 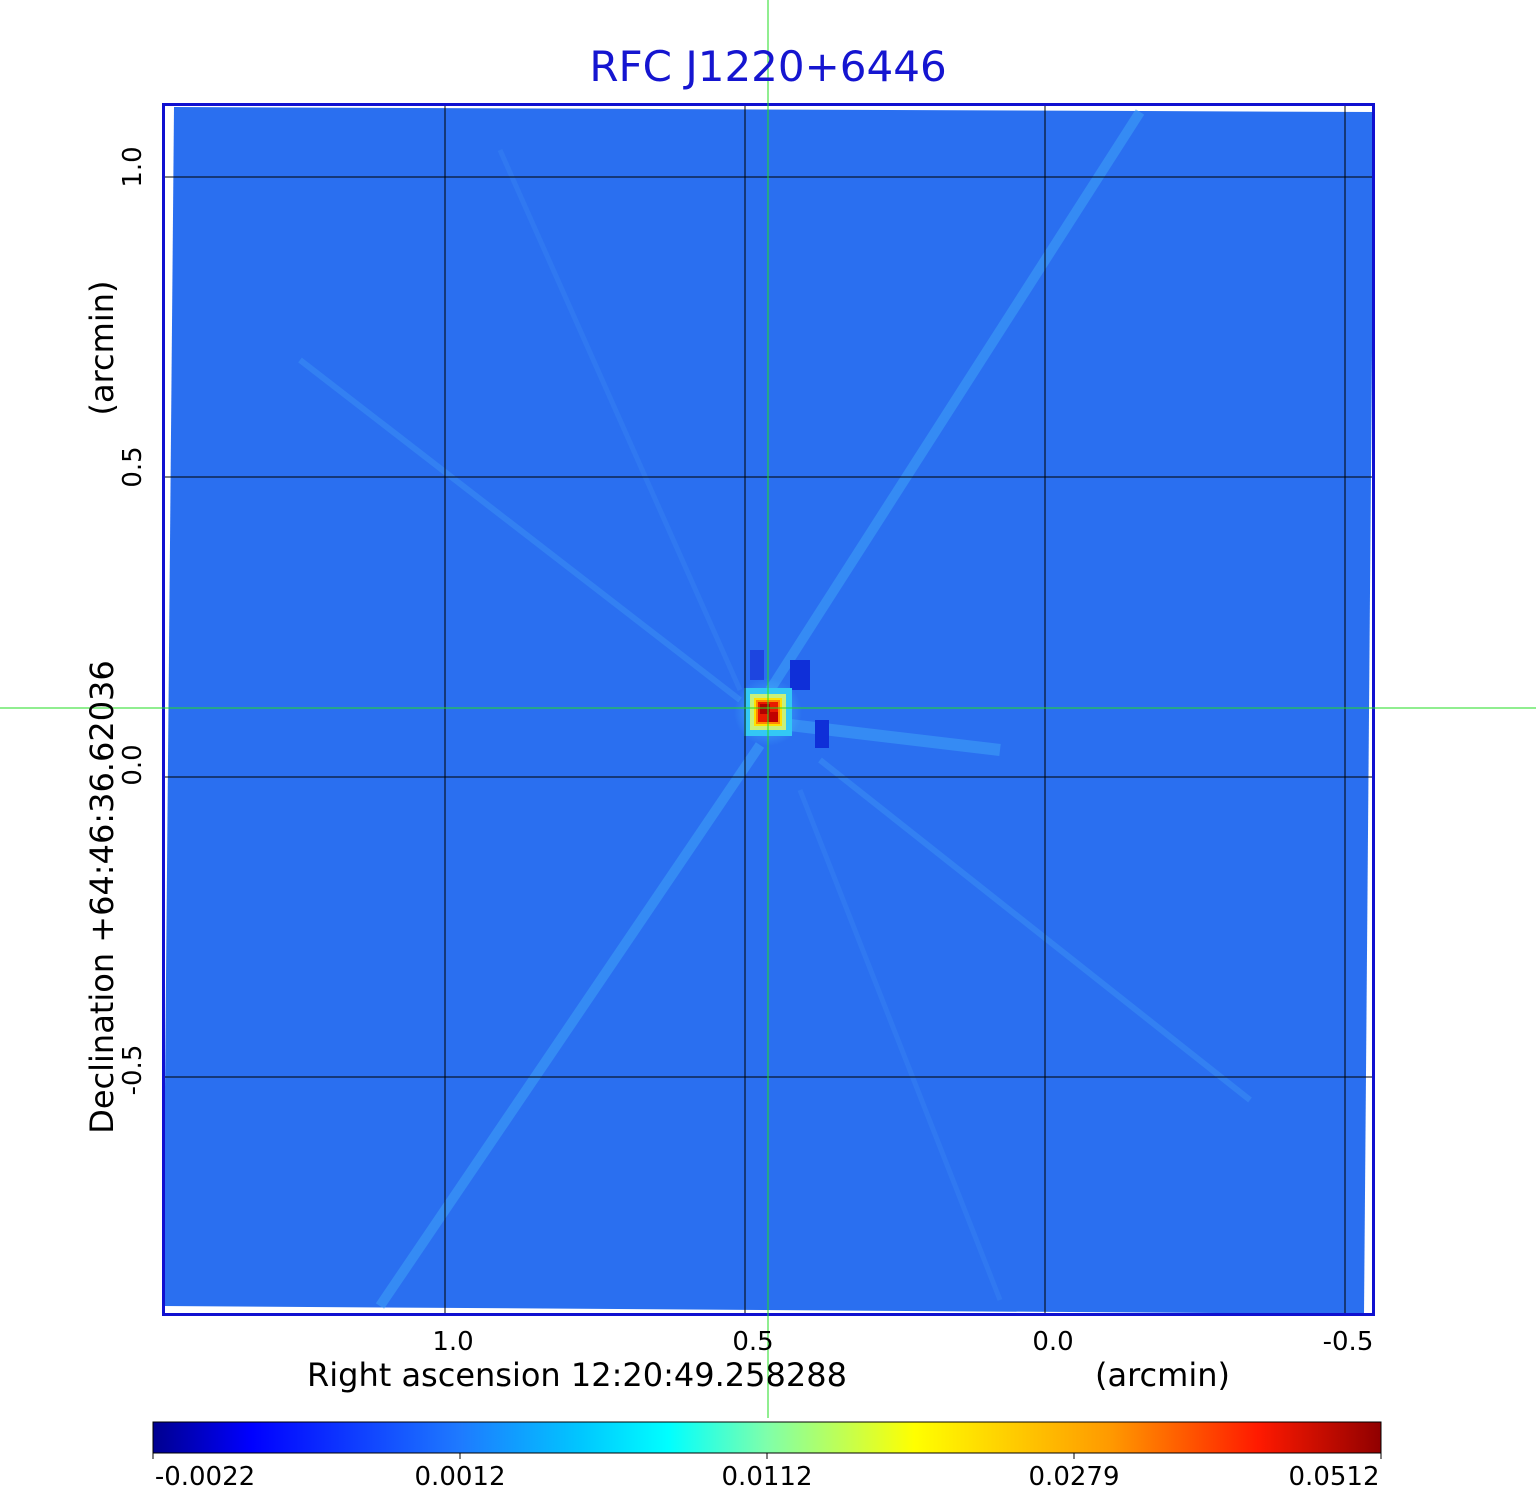 What do you see at coordinates (1053, 1342) in the screenshot?
I see `x-tick-label: 0.0` at bounding box center [1053, 1342].